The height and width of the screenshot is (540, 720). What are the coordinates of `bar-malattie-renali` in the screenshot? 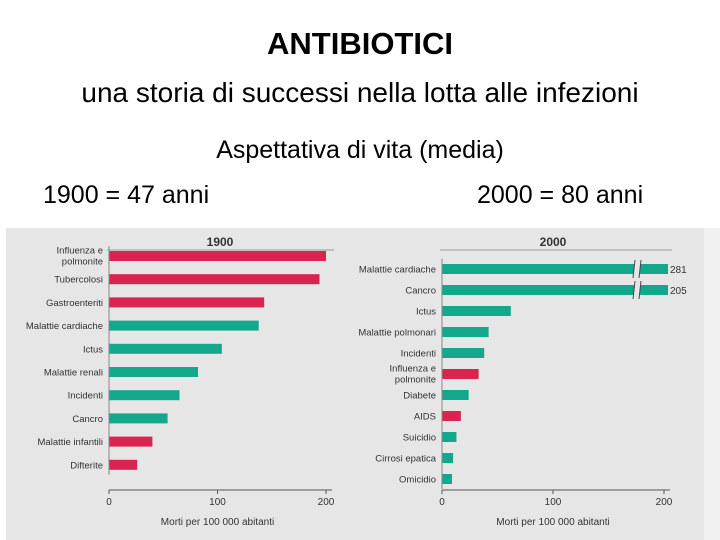 It's located at (153, 372).